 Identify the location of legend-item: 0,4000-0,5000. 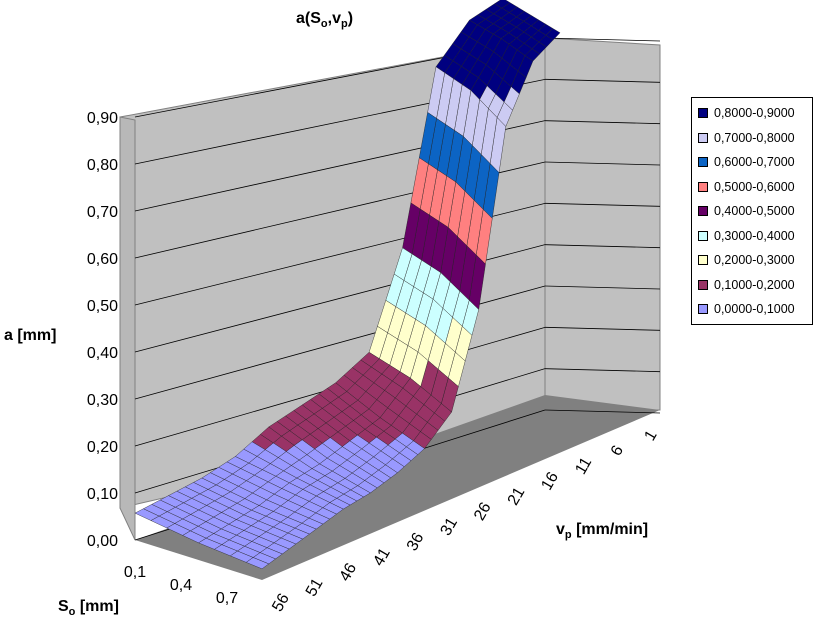
(746, 211).